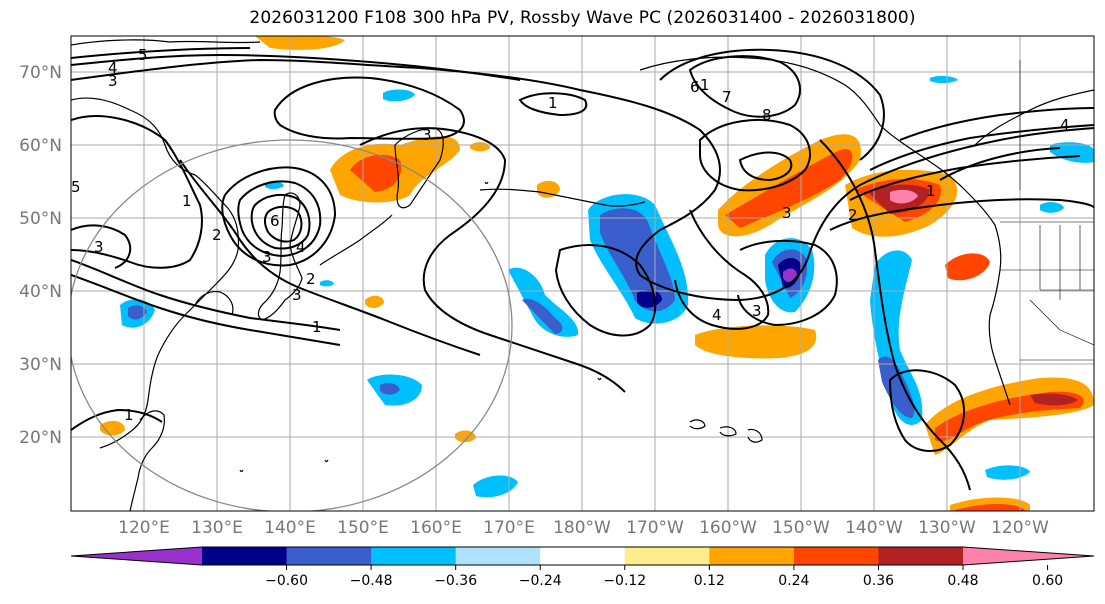 Image resolution: width=1105 pixels, height=604 pixels. What do you see at coordinates (727, 97) in the screenshot?
I see `contour-label: 7` at bounding box center [727, 97].